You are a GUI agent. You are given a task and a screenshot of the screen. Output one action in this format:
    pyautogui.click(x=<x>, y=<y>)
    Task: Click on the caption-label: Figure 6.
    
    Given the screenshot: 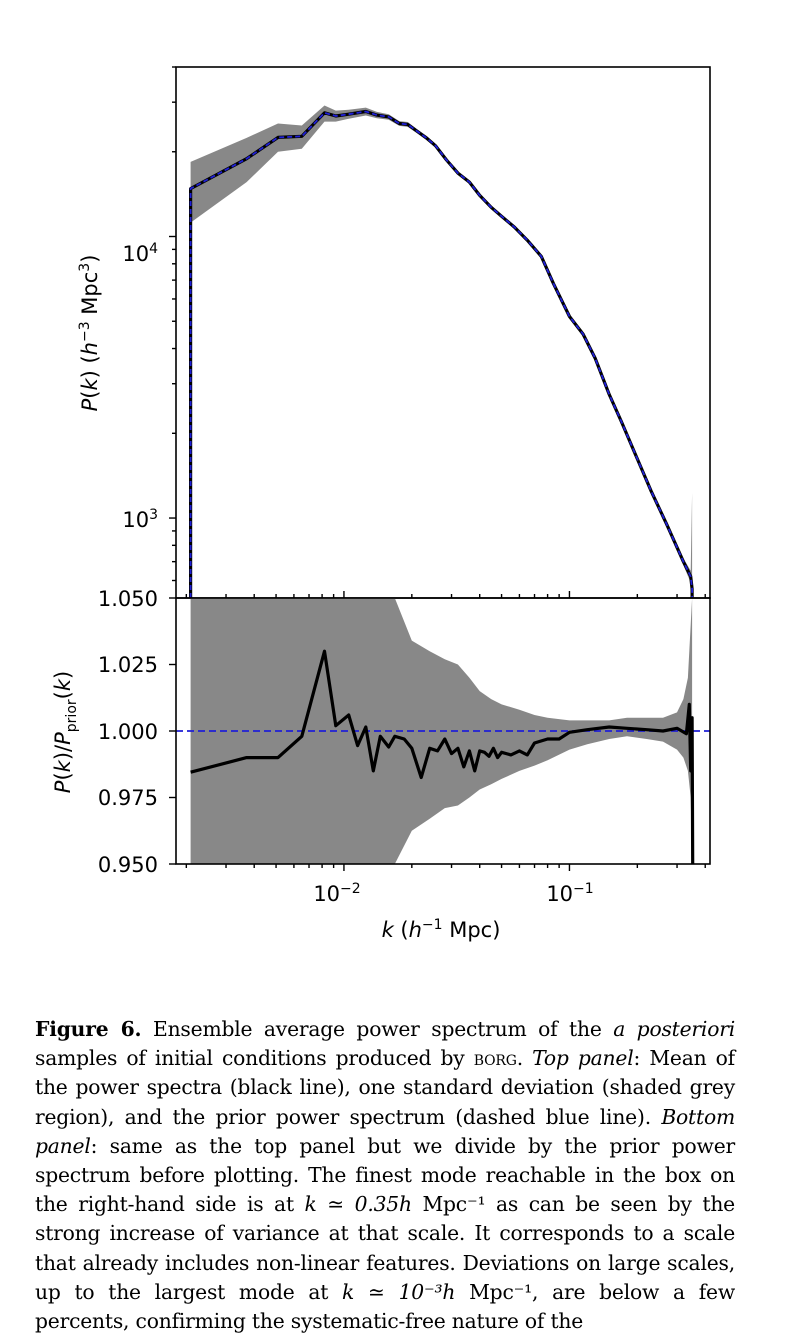 What is the action you would take?
    pyautogui.click(x=88, y=1029)
    